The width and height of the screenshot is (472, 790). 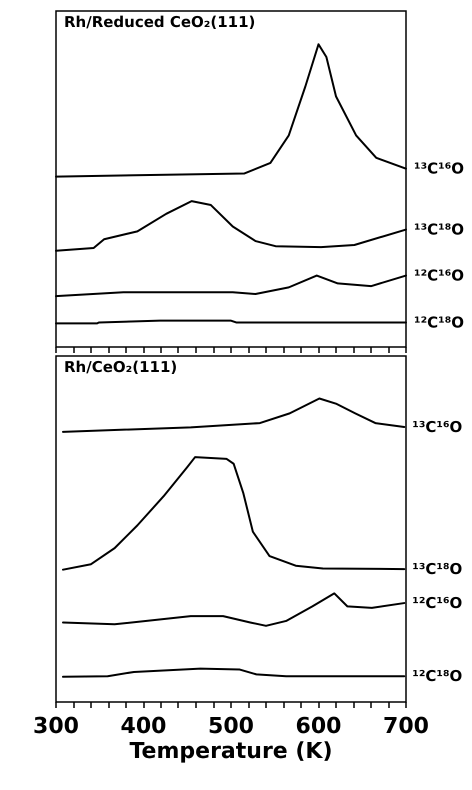 I want to click on x-tick-label: 300, so click(x=56, y=726).